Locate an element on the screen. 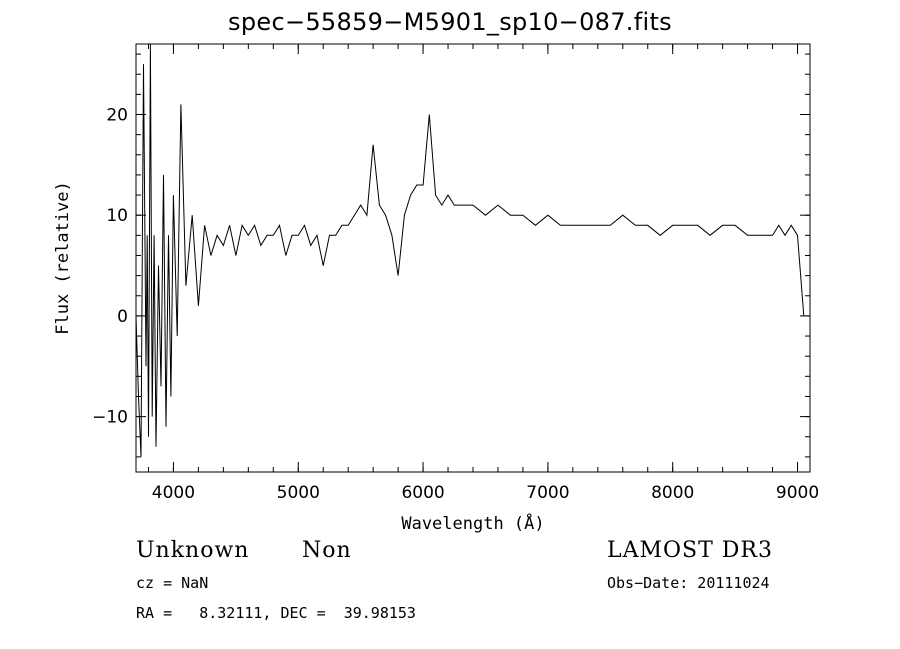 The height and width of the screenshot is (649, 900). x-tick-label: 9000 is located at coordinates (797, 493).